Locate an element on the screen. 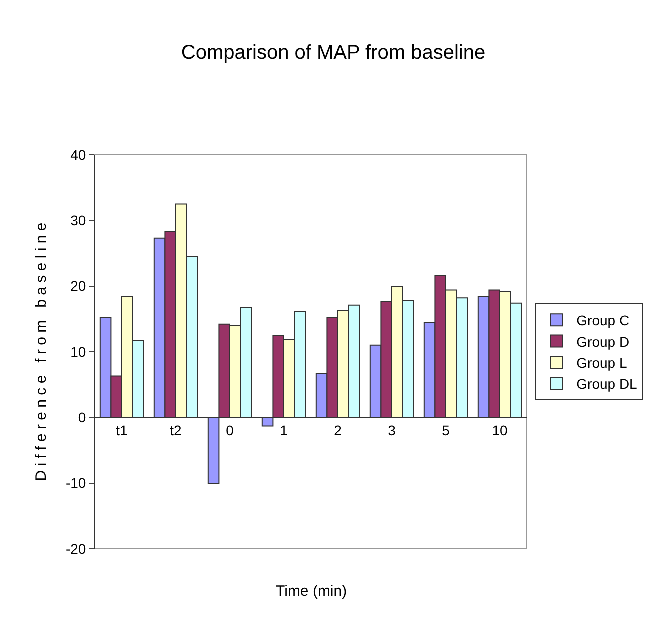 This screenshot has width=667, height=644. y-axis-title: D i f f e r e n c e f r o m b a s e l i n e is located at coordinates (41, 352).